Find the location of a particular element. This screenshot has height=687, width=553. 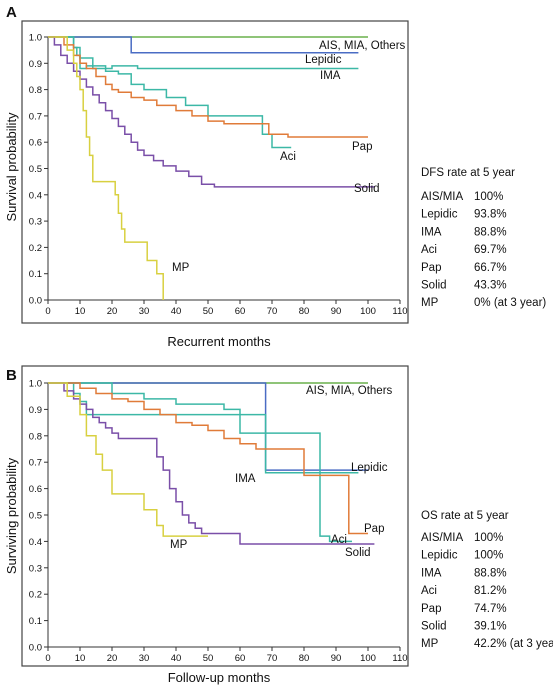

panel-b-table-row-value: 74.7% is located at coordinates (490, 609).